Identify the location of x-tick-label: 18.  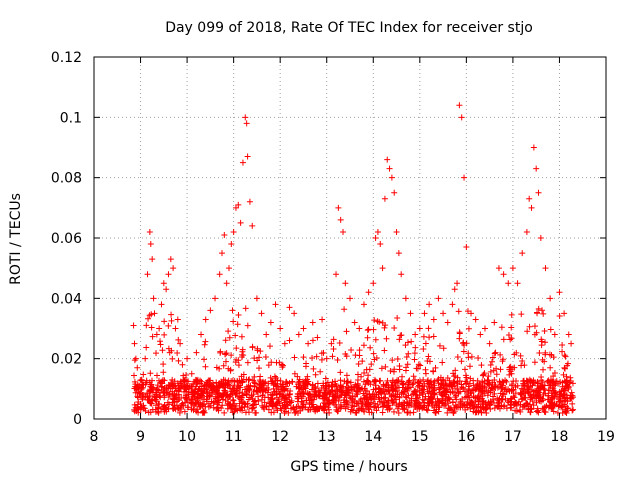
(560, 437).